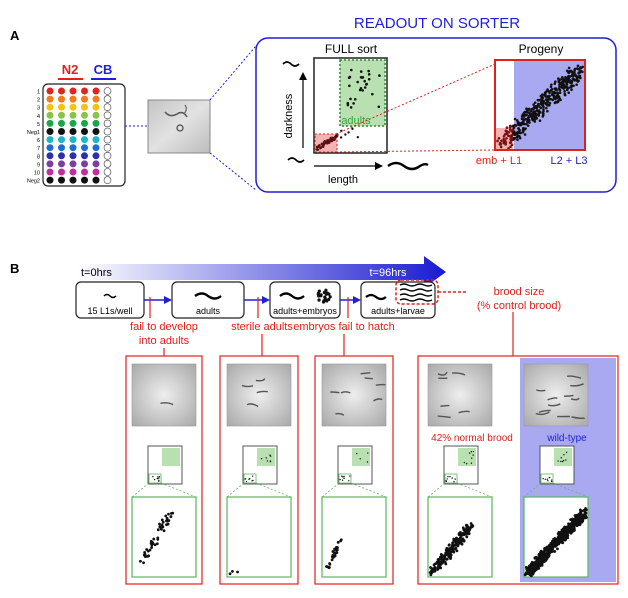 This screenshot has height=598, width=628. Describe the element at coordinates (408, 166) in the screenshot. I see `worm-icon-long` at that location.